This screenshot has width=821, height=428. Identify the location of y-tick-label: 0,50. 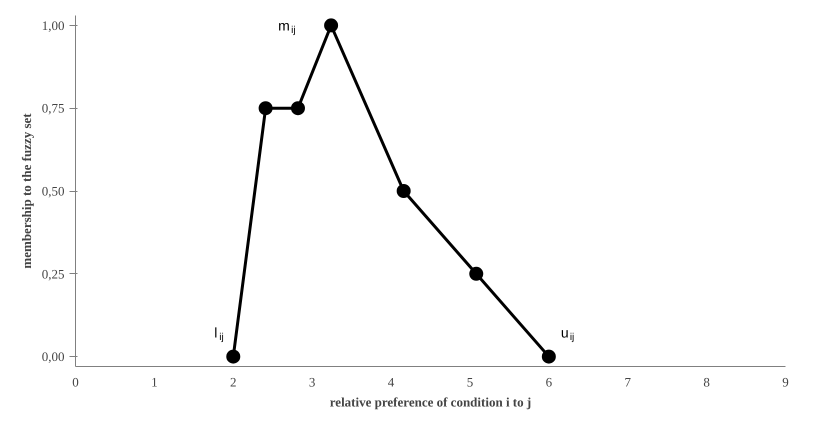
(53, 191).